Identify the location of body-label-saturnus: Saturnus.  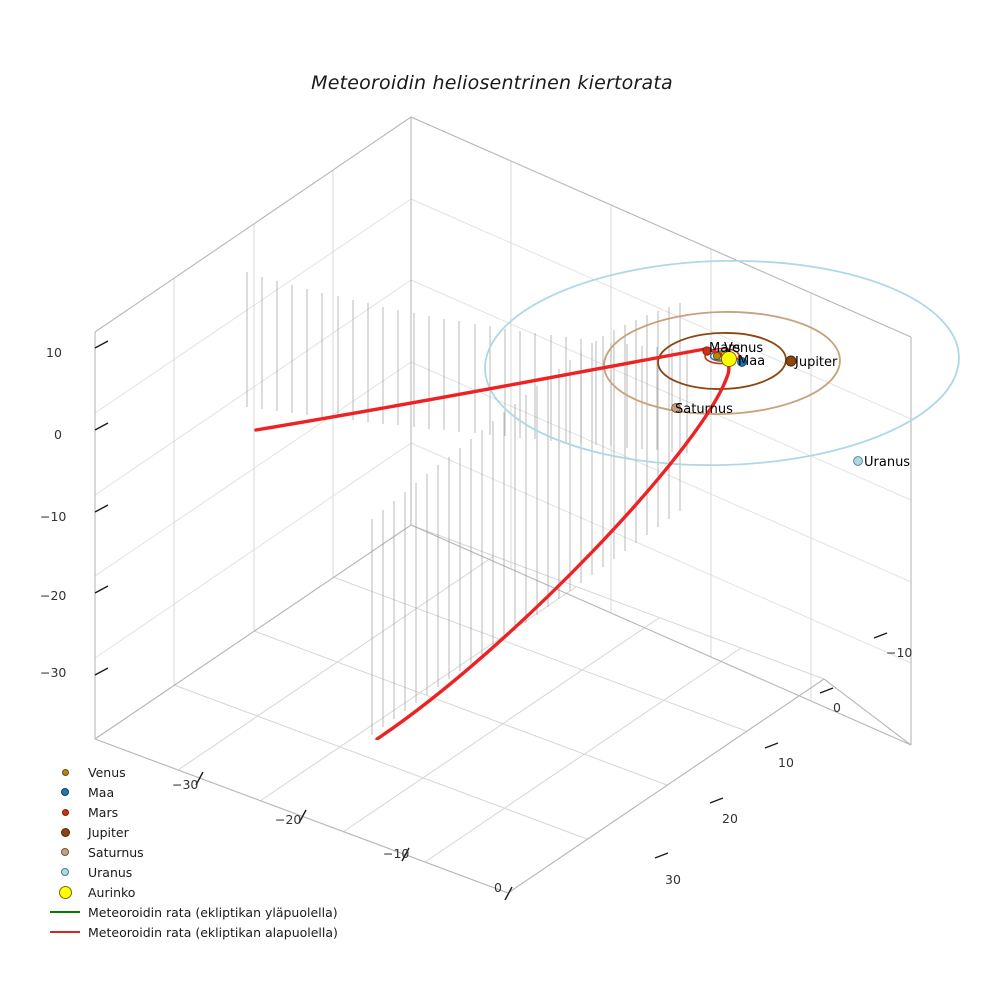
(704, 409).